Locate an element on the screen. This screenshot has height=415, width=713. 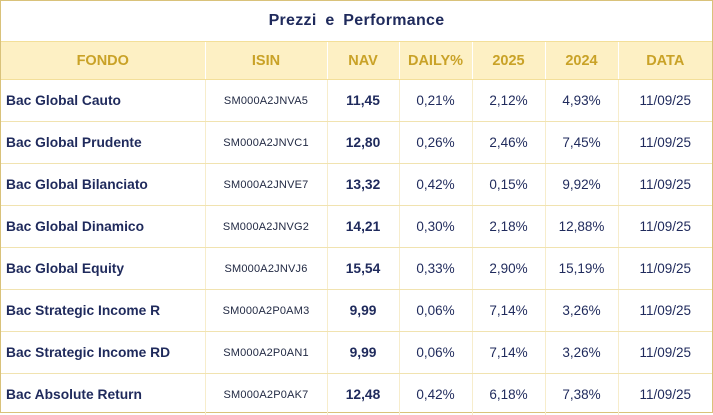
fund-2025: 2,46% is located at coordinates (508, 143).